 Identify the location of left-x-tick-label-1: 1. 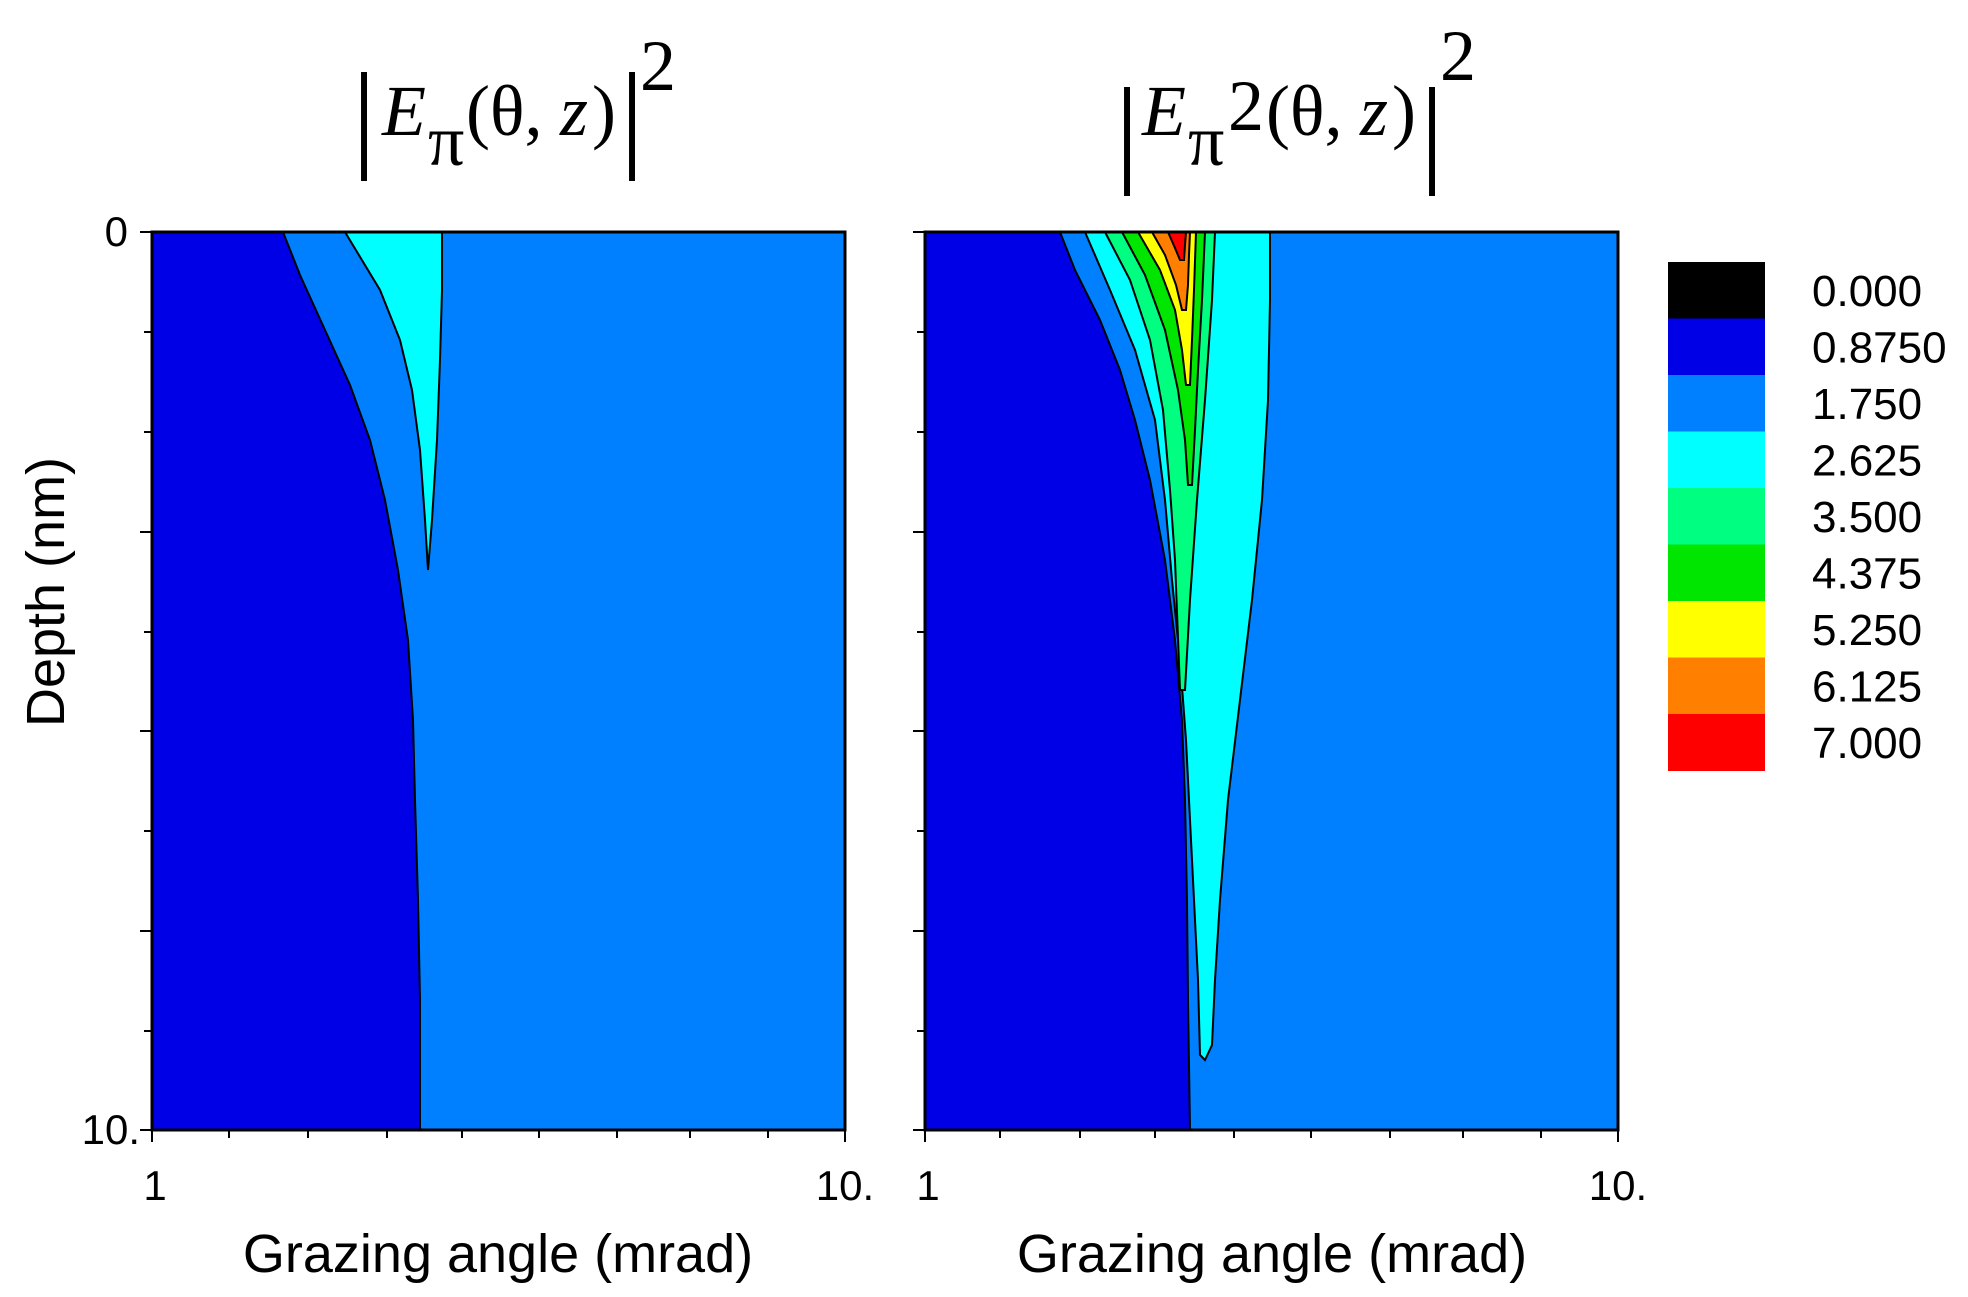
(154, 1185).